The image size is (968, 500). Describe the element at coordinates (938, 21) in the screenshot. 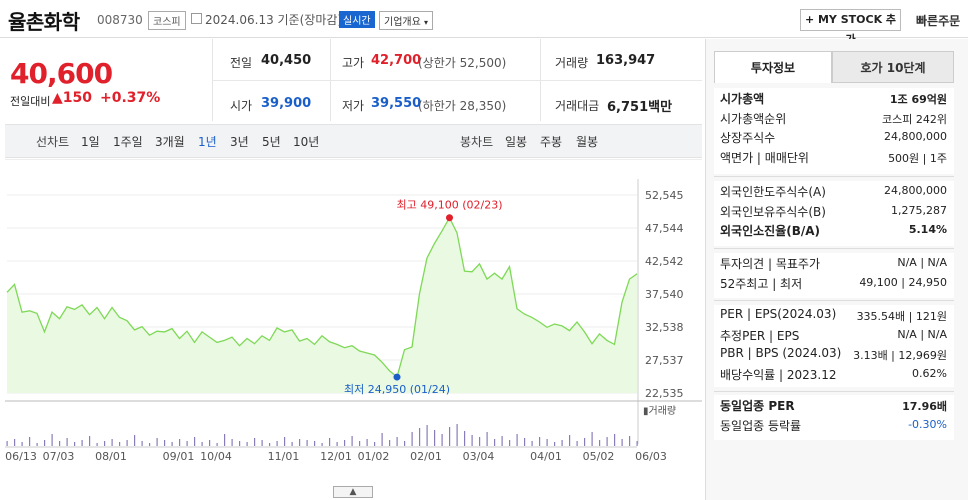

I see `quick-order-button: 빠른주문` at that location.